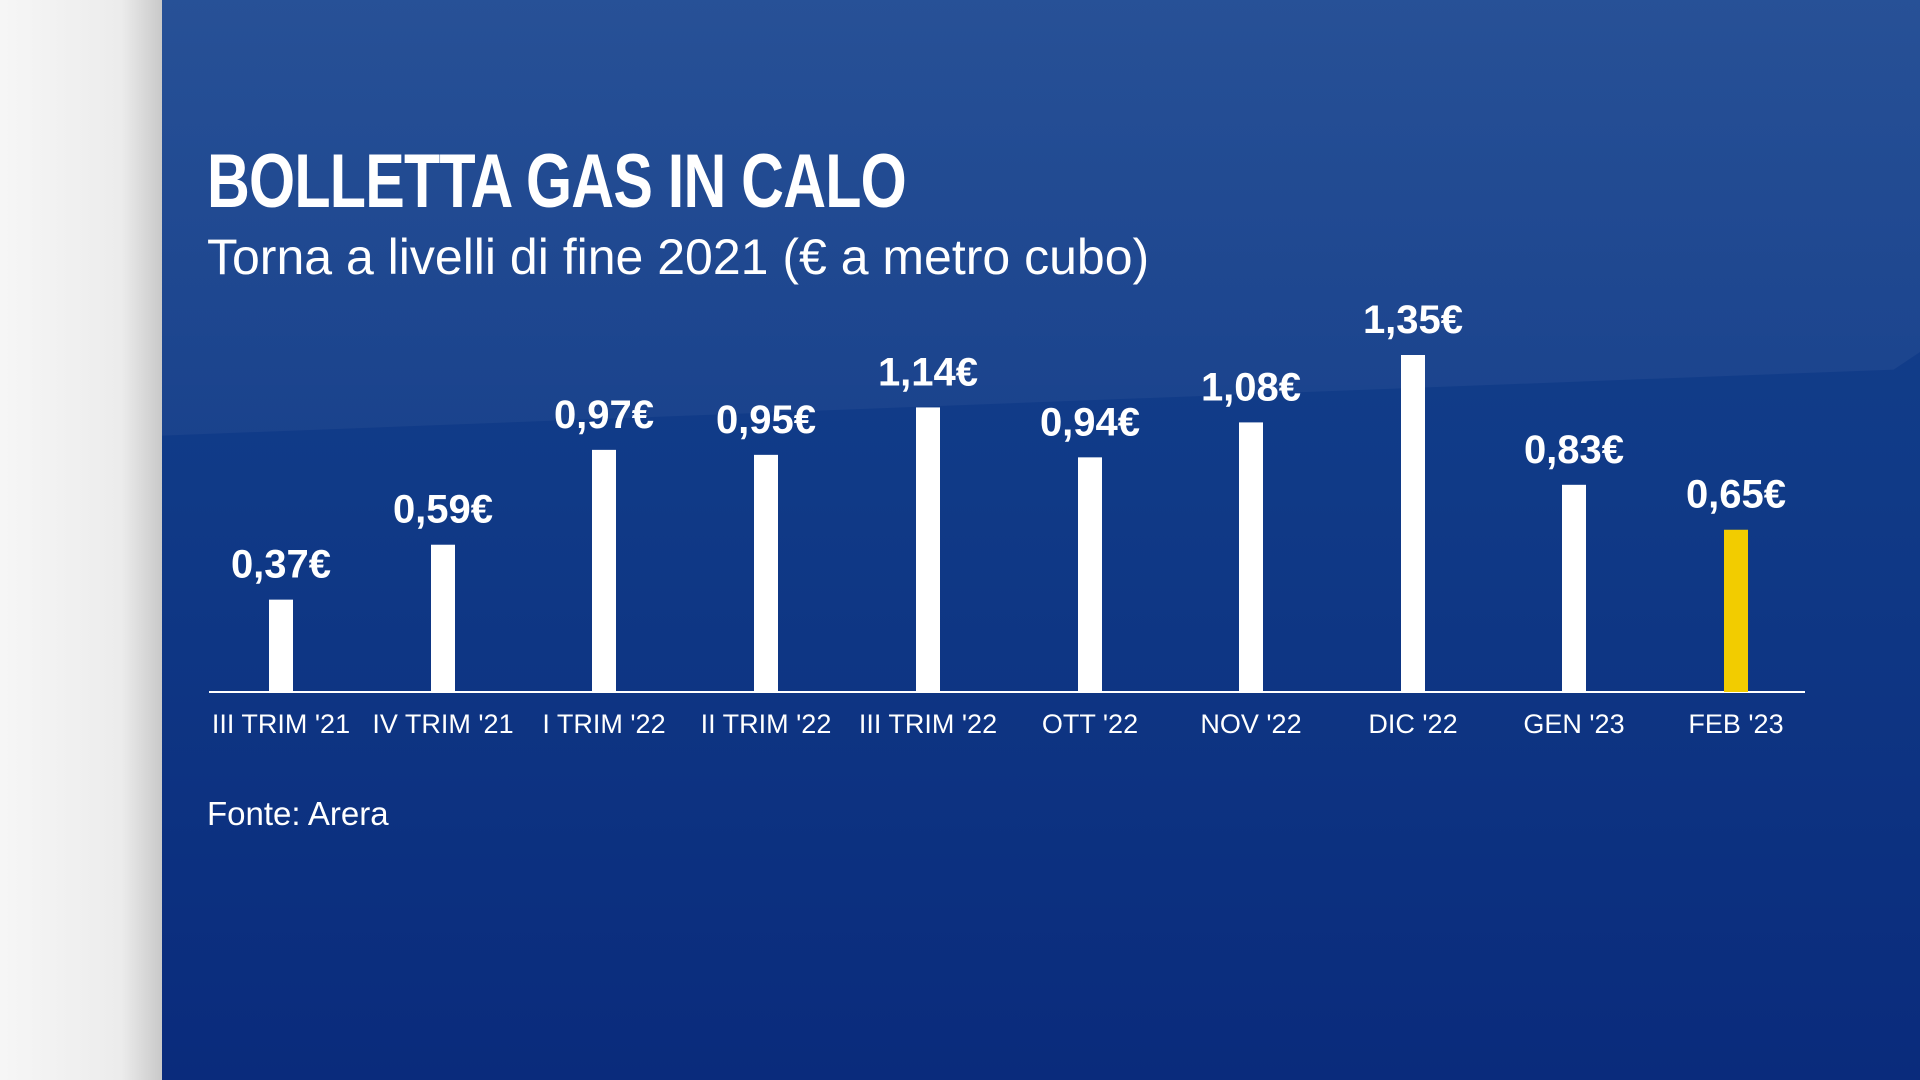 This screenshot has width=1920, height=1080. What do you see at coordinates (1251, 387) in the screenshot?
I see `value-label-6: 1,08€` at bounding box center [1251, 387].